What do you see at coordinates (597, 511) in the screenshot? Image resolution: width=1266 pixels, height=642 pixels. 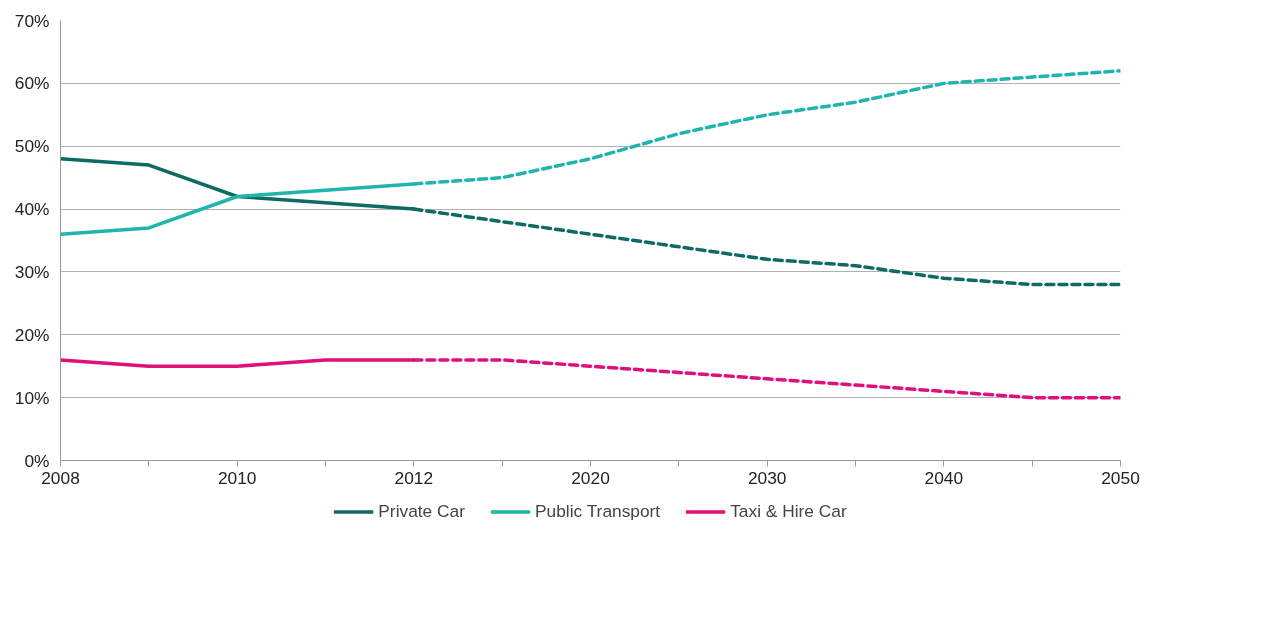 I see `legend-label: Public Transport` at bounding box center [597, 511].